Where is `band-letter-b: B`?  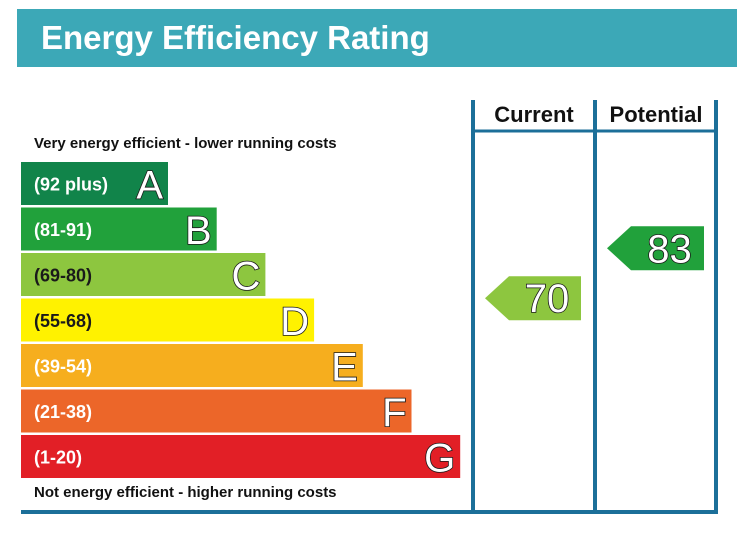
band-letter-b: B is located at coordinates (198, 231).